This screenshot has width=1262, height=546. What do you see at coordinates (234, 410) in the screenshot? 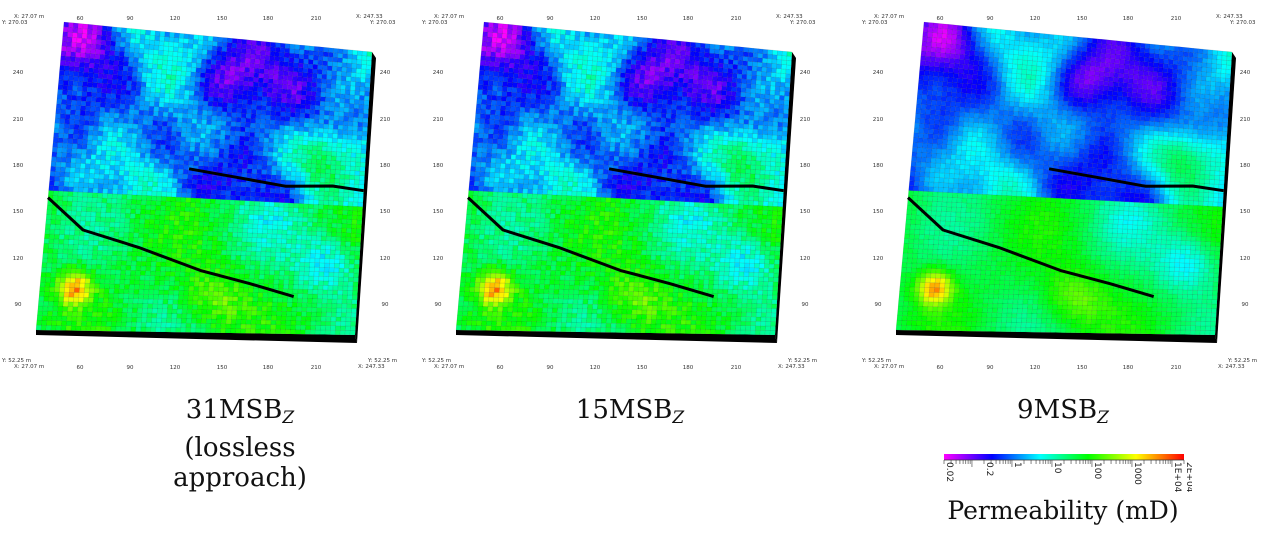
I see `caption-31msb-main: 31MSB` at bounding box center [234, 410].